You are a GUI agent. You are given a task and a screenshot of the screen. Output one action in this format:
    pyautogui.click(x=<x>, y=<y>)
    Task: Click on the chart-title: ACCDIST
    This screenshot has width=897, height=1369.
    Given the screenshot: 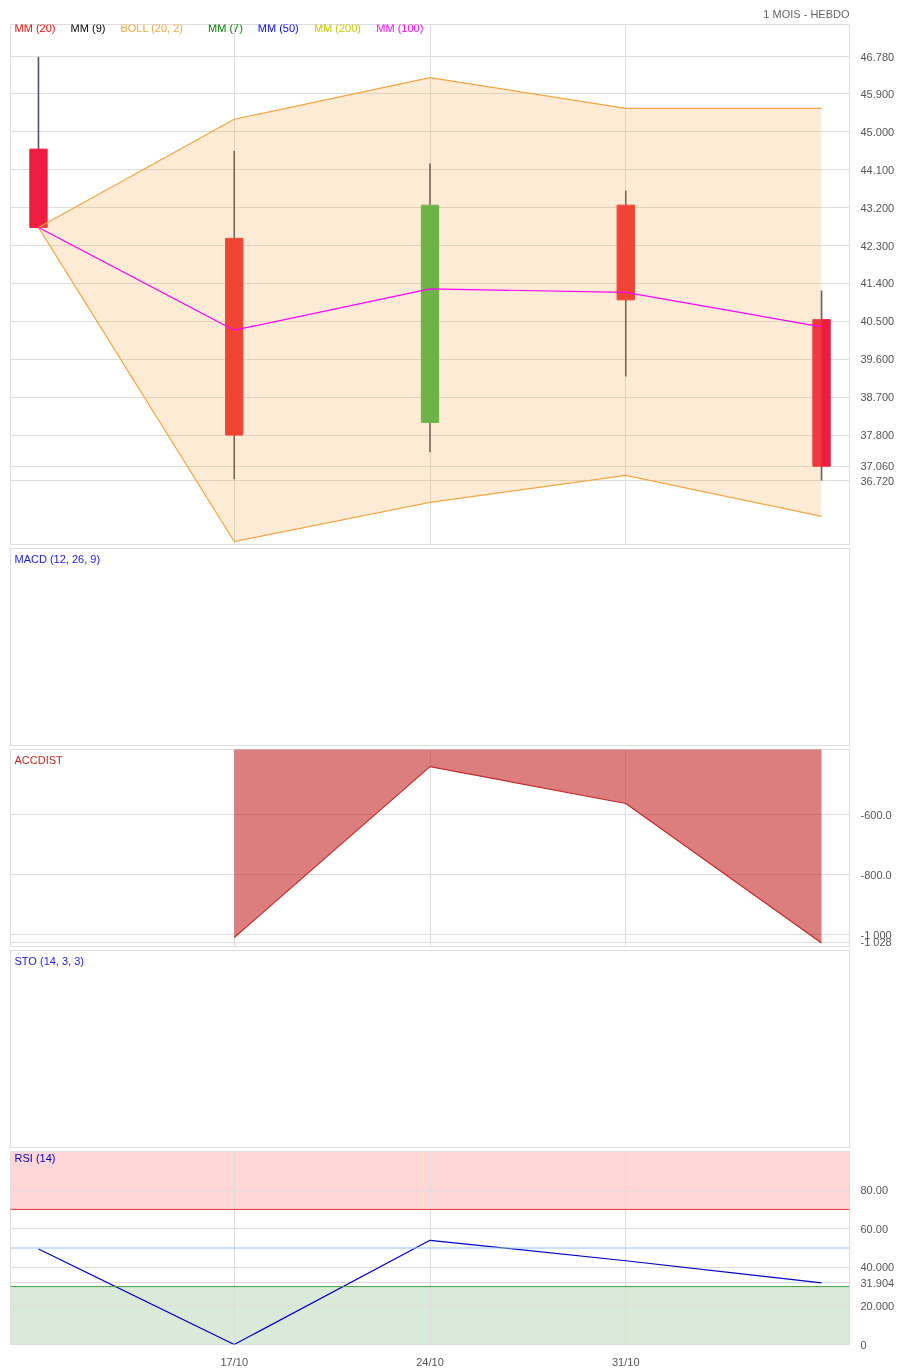 What is the action you would take?
    pyautogui.click(x=39, y=759)
    